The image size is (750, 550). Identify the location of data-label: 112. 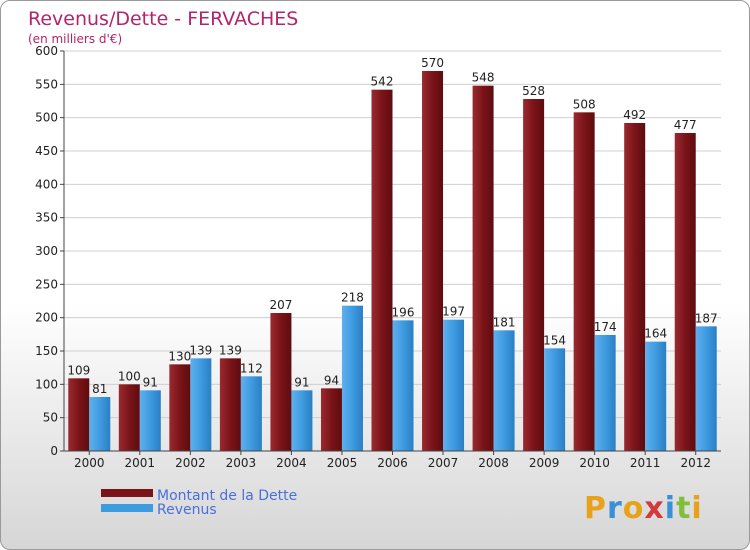
(251, 368).